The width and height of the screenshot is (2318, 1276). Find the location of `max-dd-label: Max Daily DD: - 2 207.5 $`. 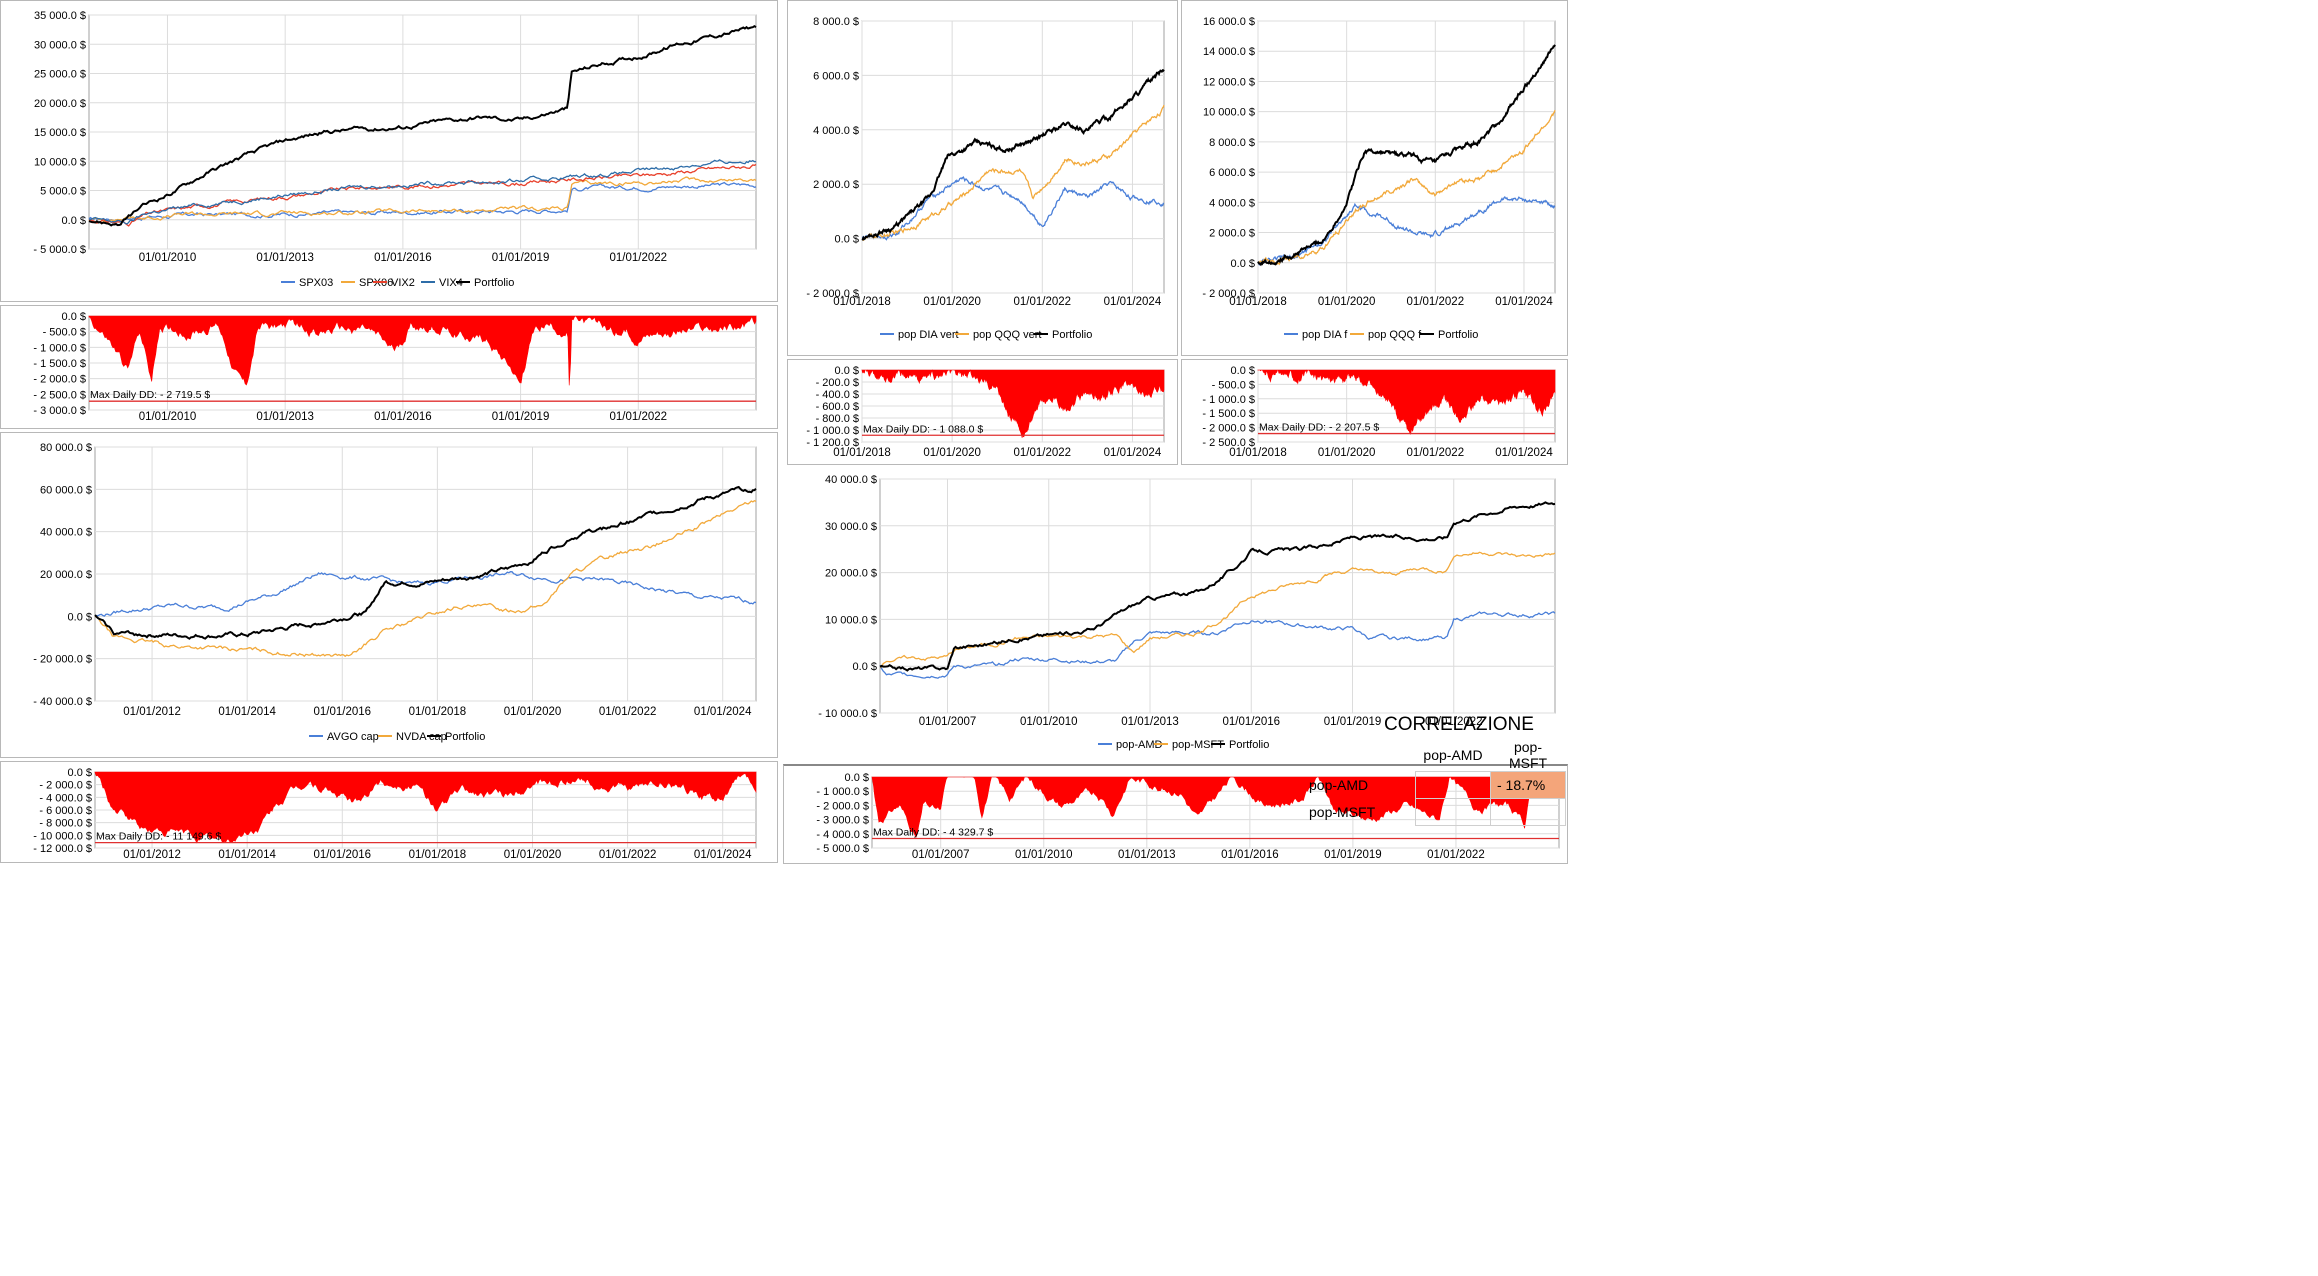

max-dd-label: Max Daily DD: - 2 207.5 $ is located at coordinates (1319, 428).